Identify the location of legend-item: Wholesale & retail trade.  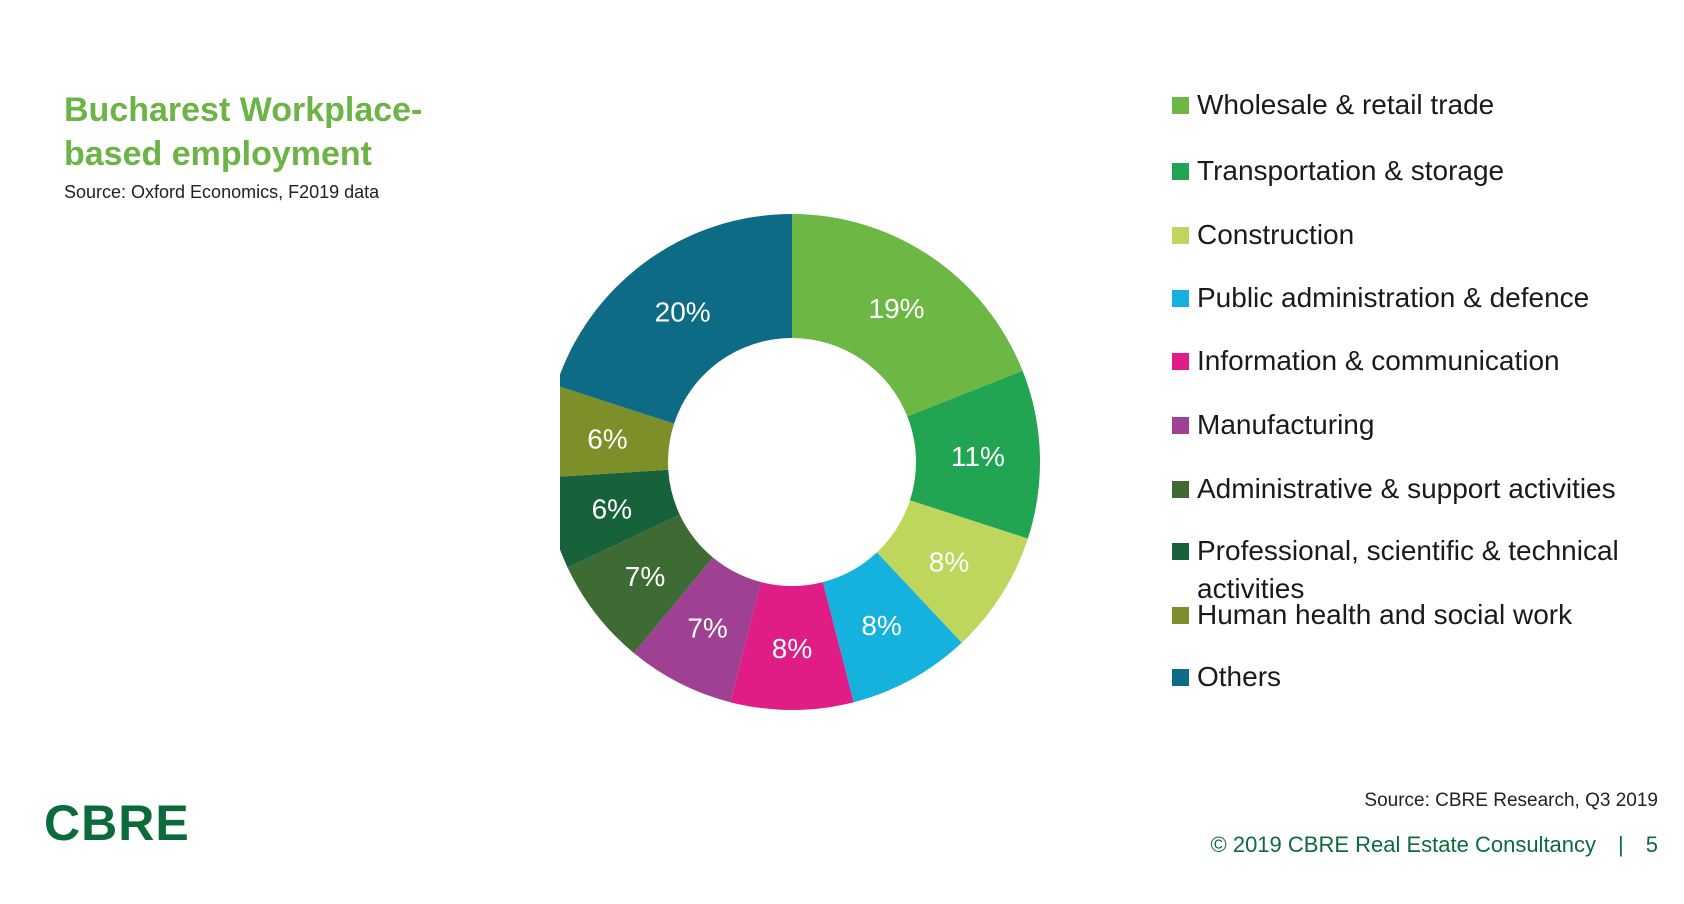
(1419, 105).